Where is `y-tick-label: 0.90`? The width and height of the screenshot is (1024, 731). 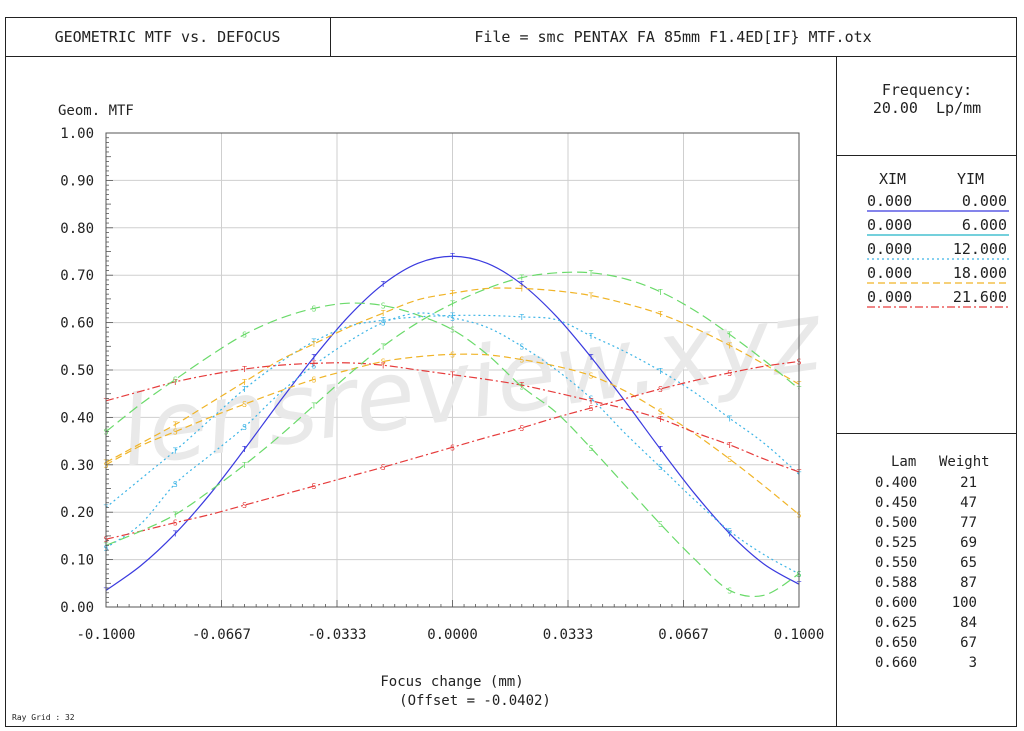 y-tick-label: 0.90 is located at coordinates (77, 181).